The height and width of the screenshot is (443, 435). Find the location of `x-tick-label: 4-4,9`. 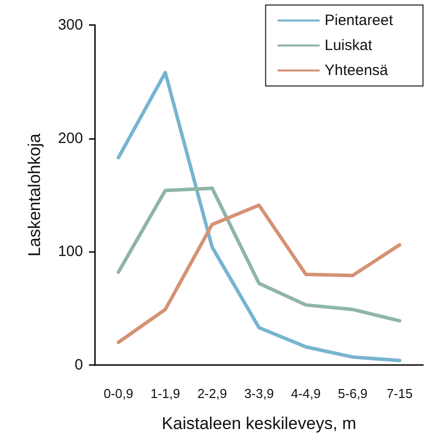

x-tick-label: 4-4,9 is located at coordinates (306, 393).